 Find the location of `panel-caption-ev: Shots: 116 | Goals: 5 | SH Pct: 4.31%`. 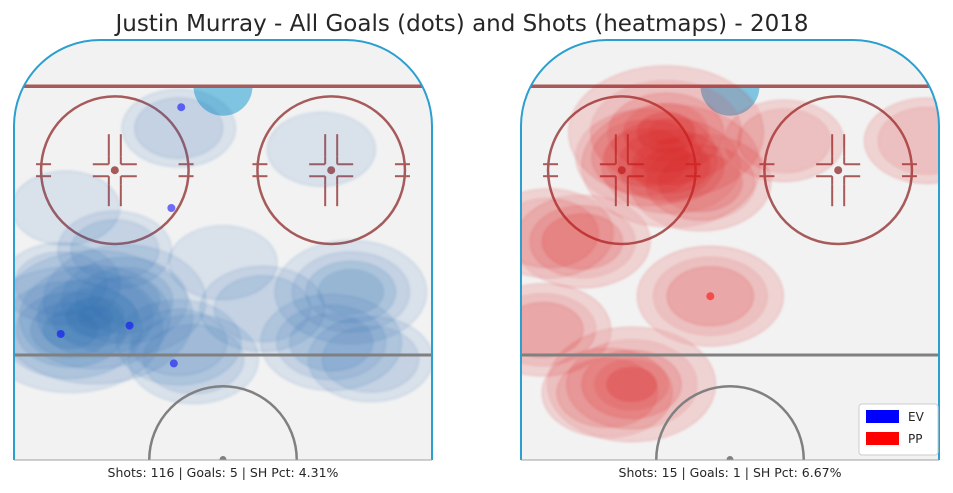

panel-caption-ev: Shots: 116 | Goals: 5 | SH Pct: 4.31% is located at coordinates (223, 472).